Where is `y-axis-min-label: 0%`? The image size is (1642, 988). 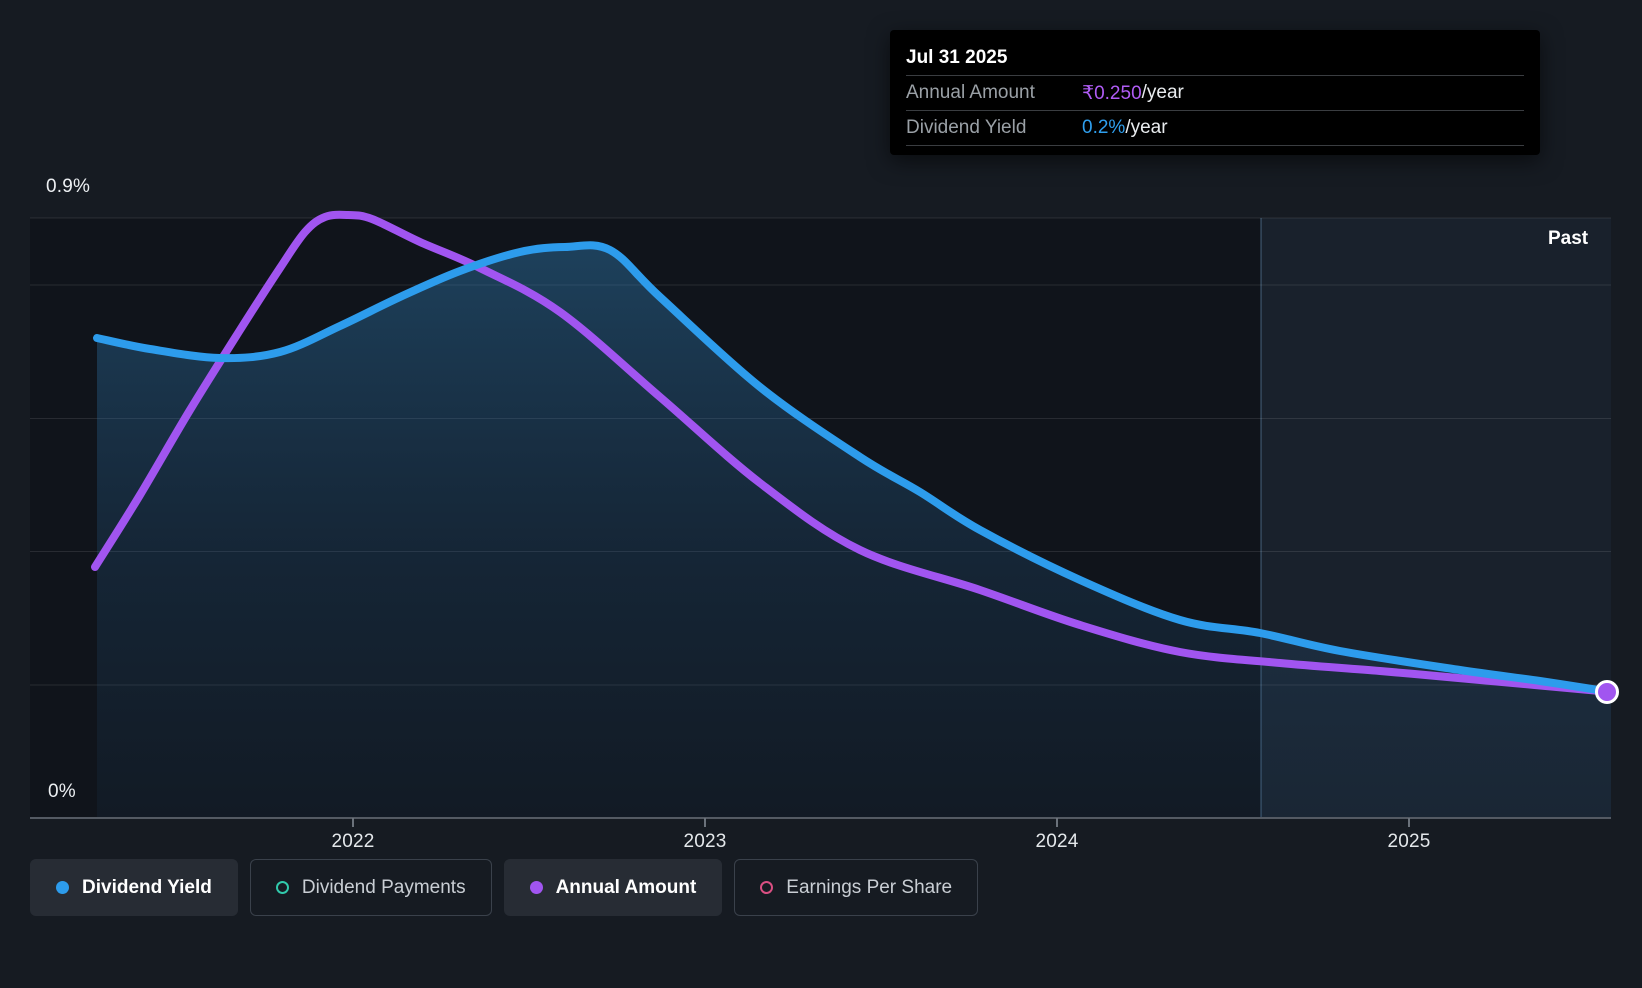 y-axis-min-label: 0% is located at coordinates (62, 791).